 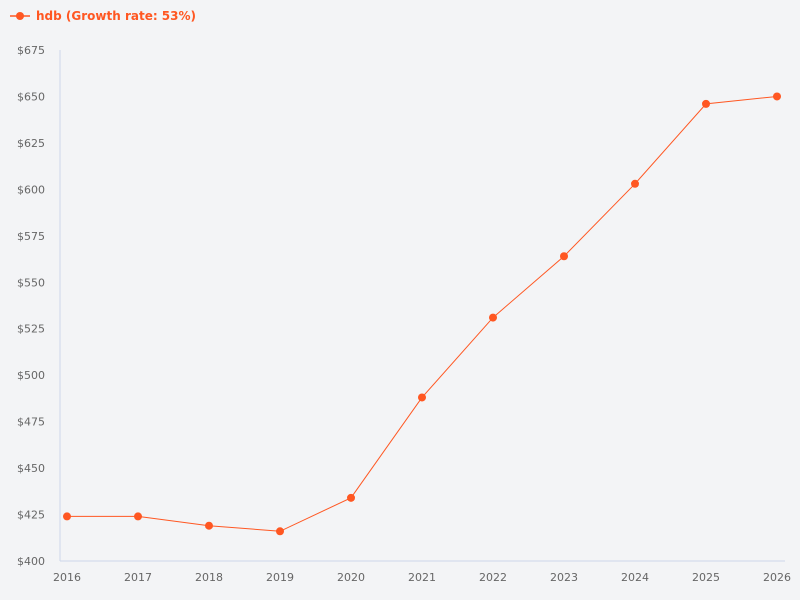 I want to click on x-tick-label: 2024, so click(x=635, y=577).